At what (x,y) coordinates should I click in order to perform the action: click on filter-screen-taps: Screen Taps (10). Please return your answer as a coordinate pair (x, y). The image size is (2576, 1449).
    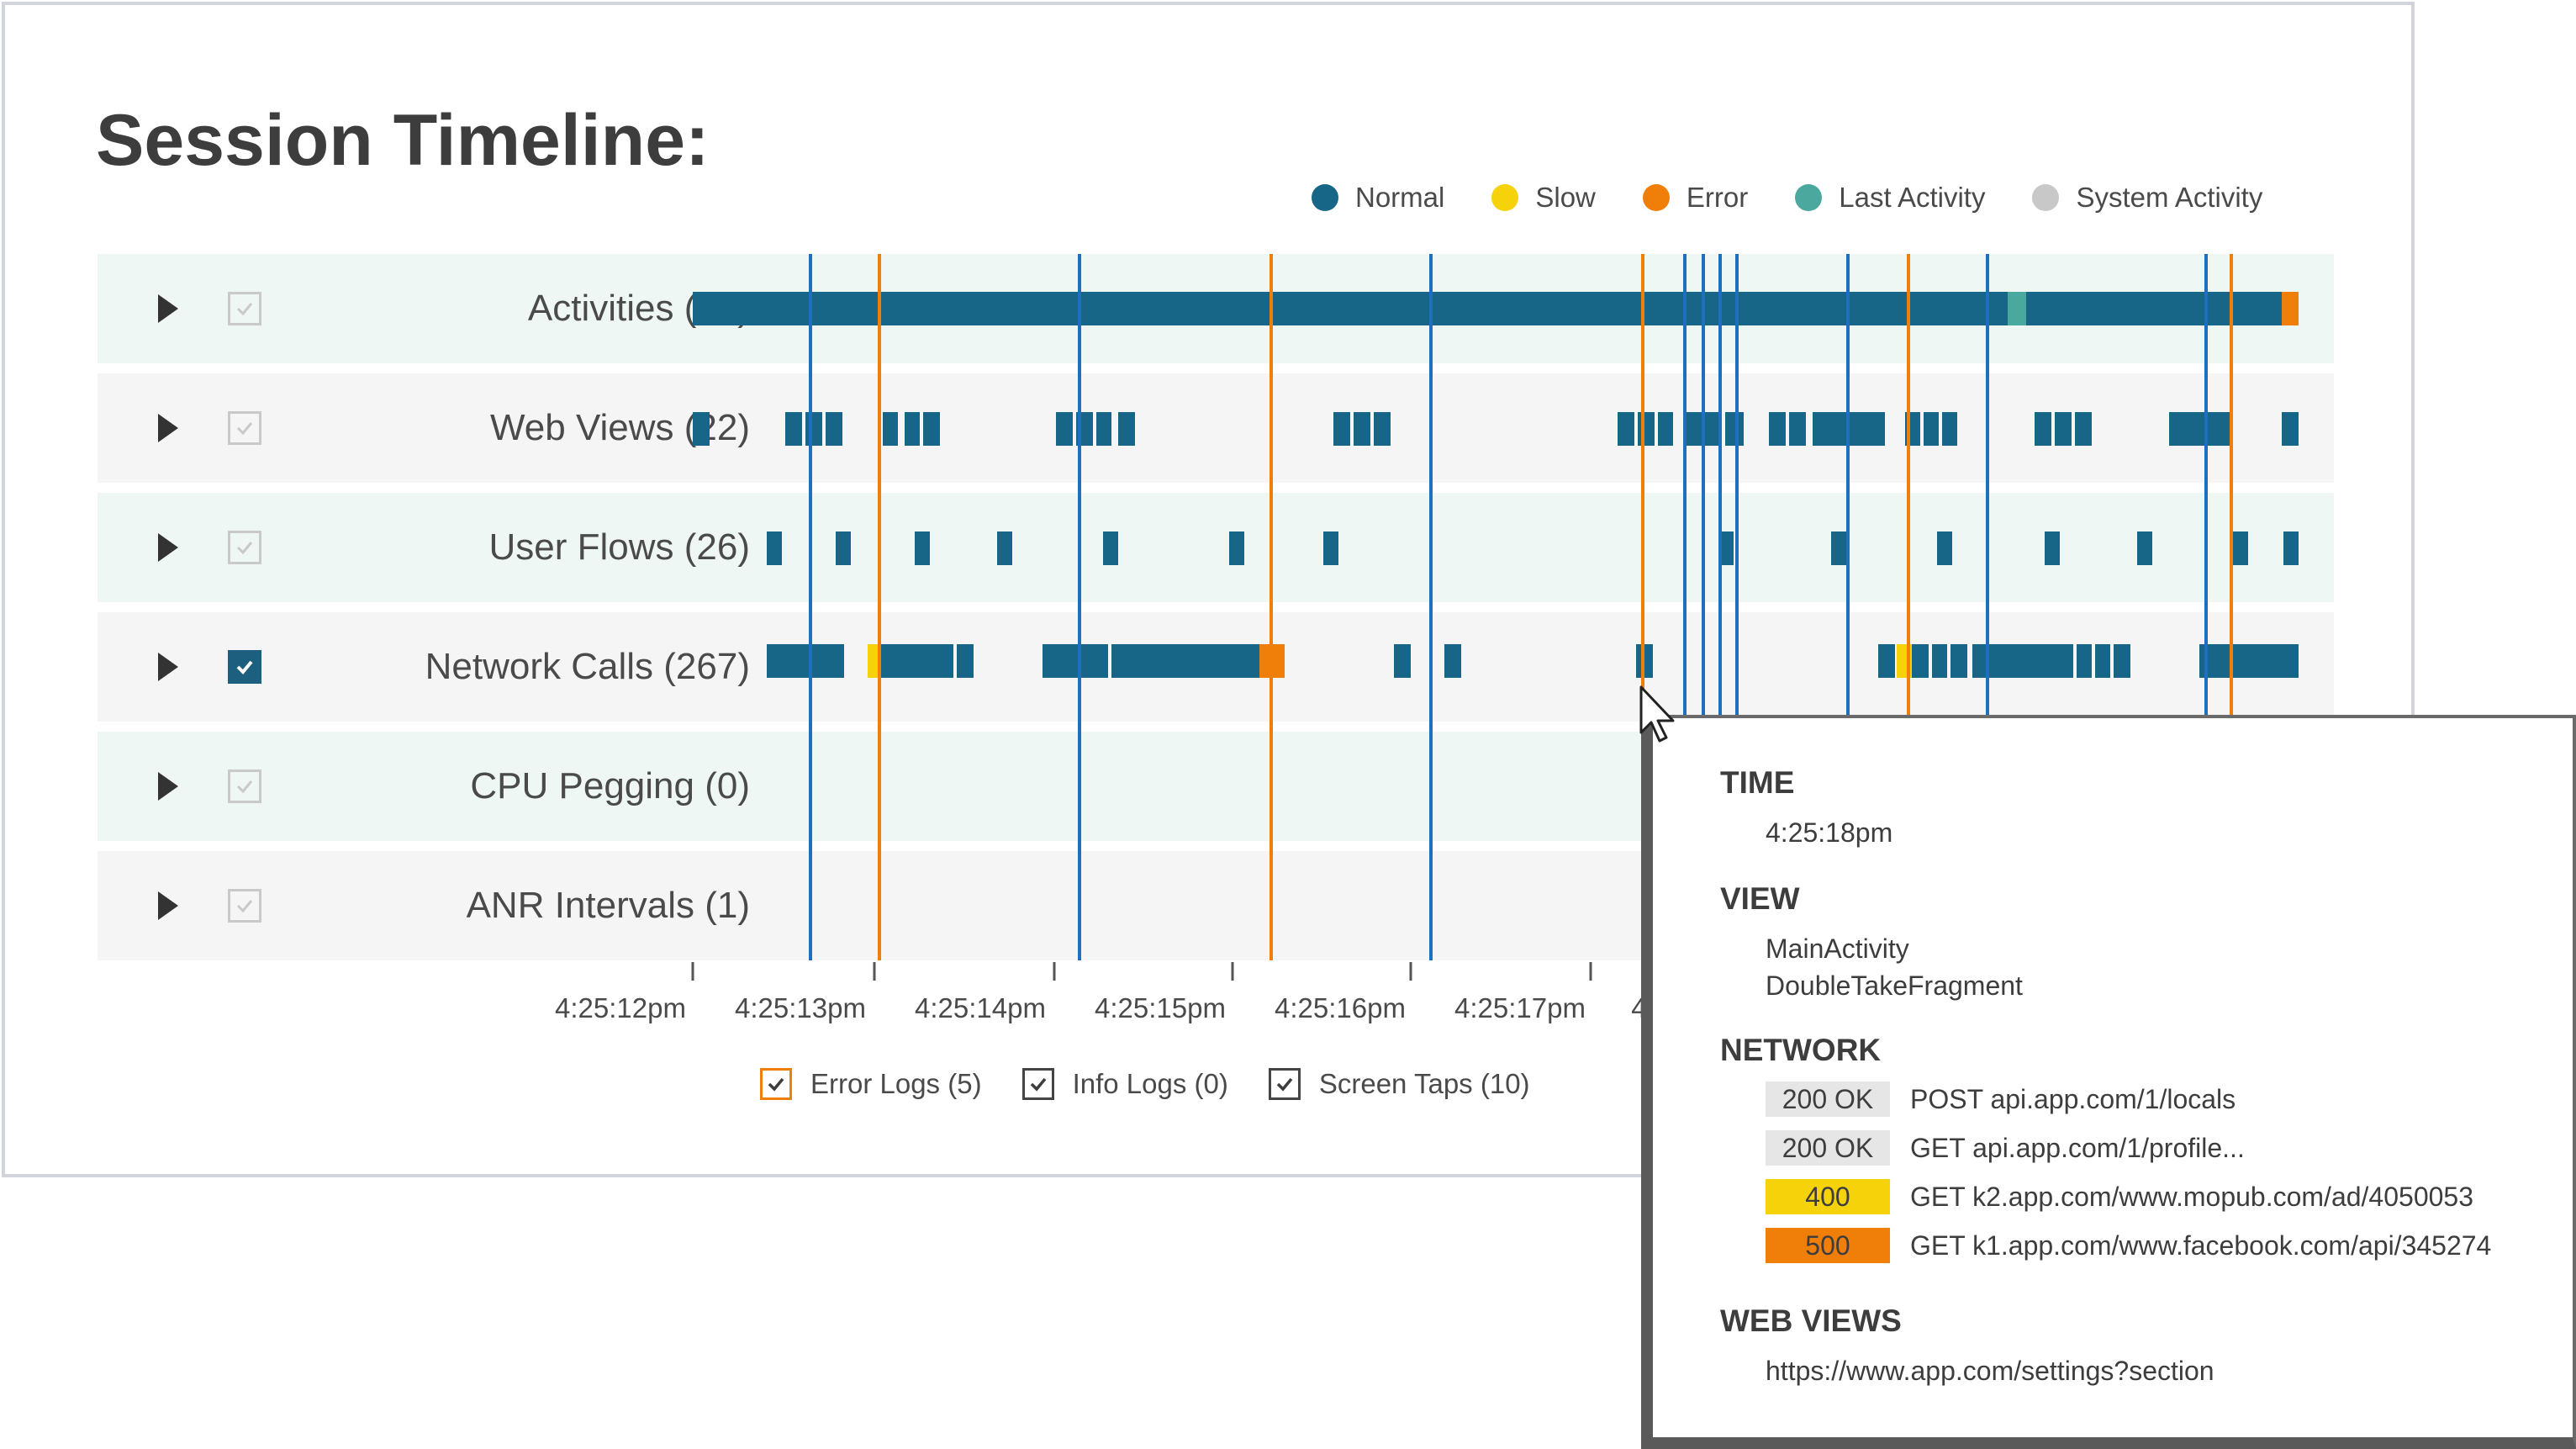
    Looking at the image, I should click on (1399, 1084).